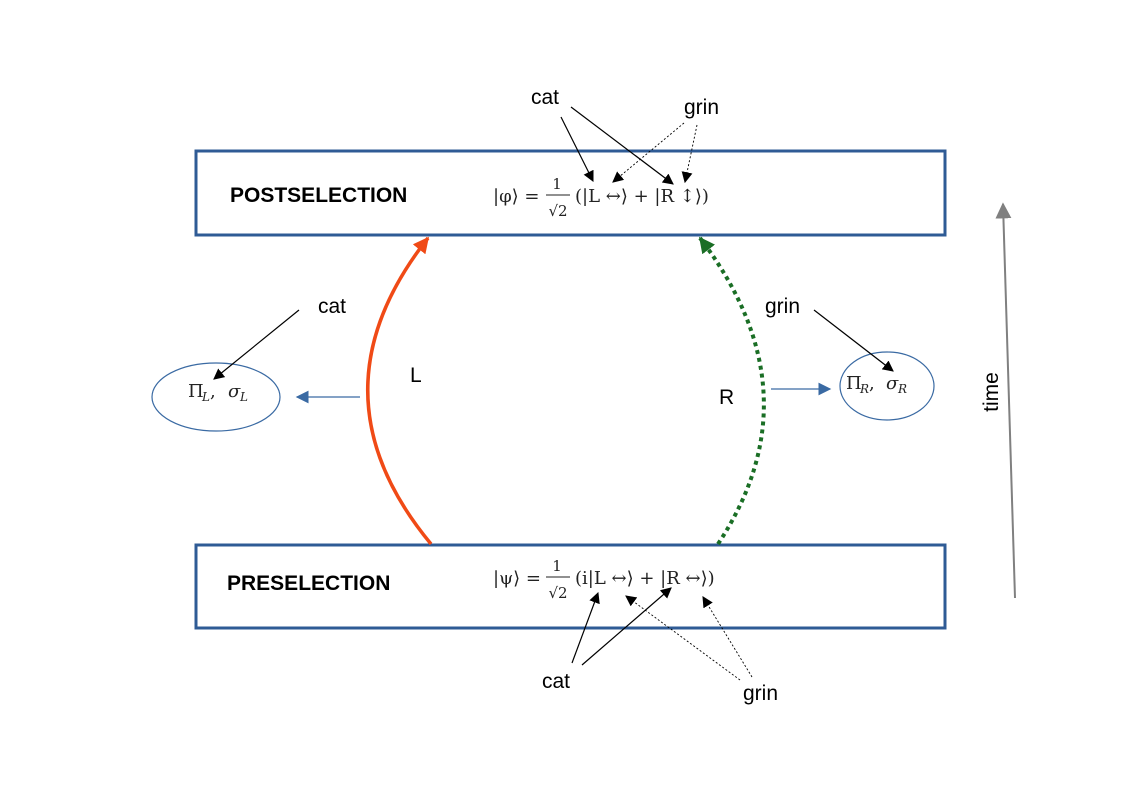 The image size is (1123, 794). I want to click on right-path-curve, so click(732, 391).